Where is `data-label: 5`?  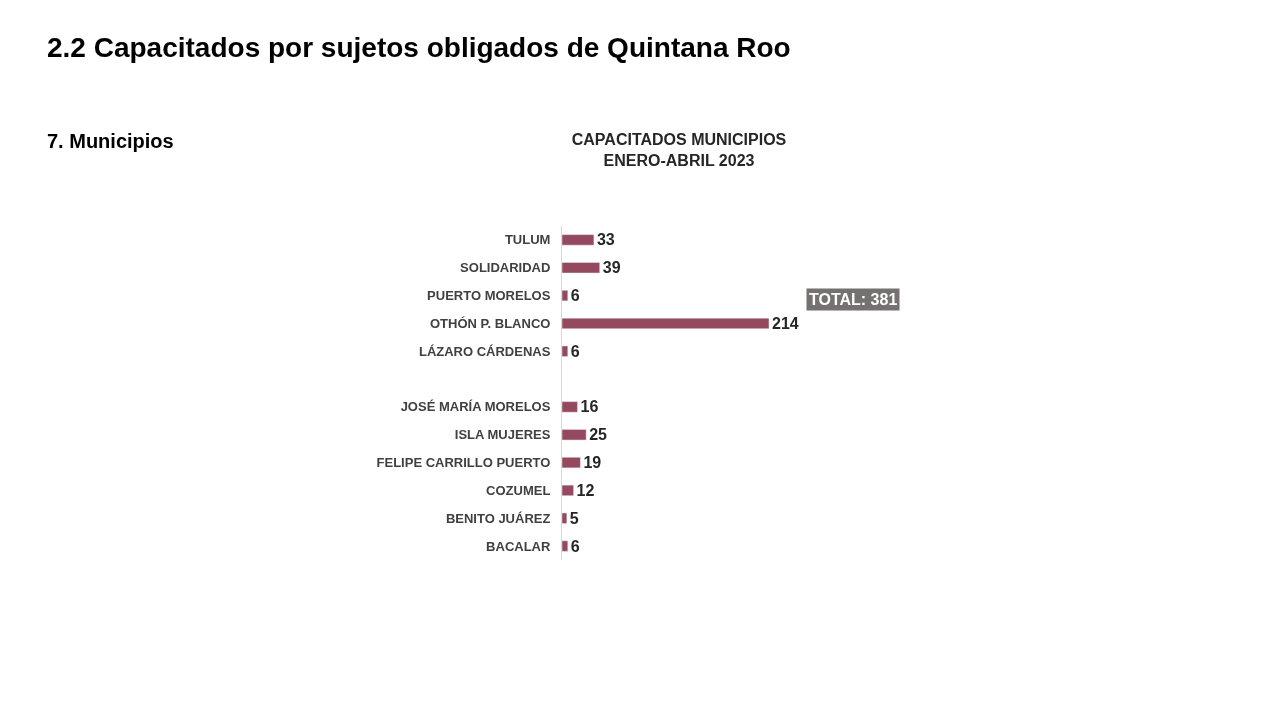 data-label: 5 is located at coordinates (574, 518).